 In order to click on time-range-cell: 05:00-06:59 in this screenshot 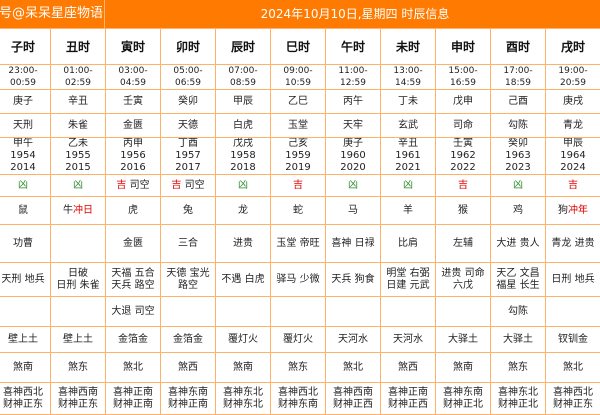, I will do `click(188, 77)`.